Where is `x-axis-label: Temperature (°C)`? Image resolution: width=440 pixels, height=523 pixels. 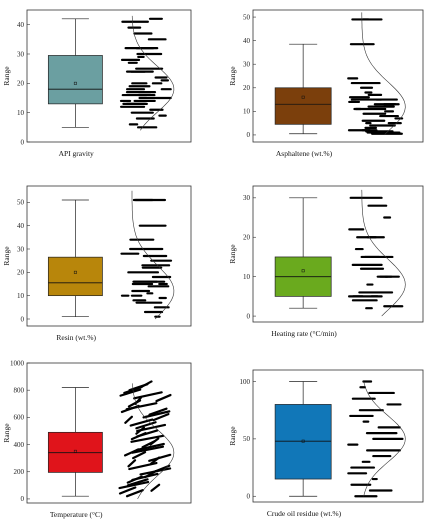
x-axis-label: Temperature (°C) is located at coordinates (76, 514).